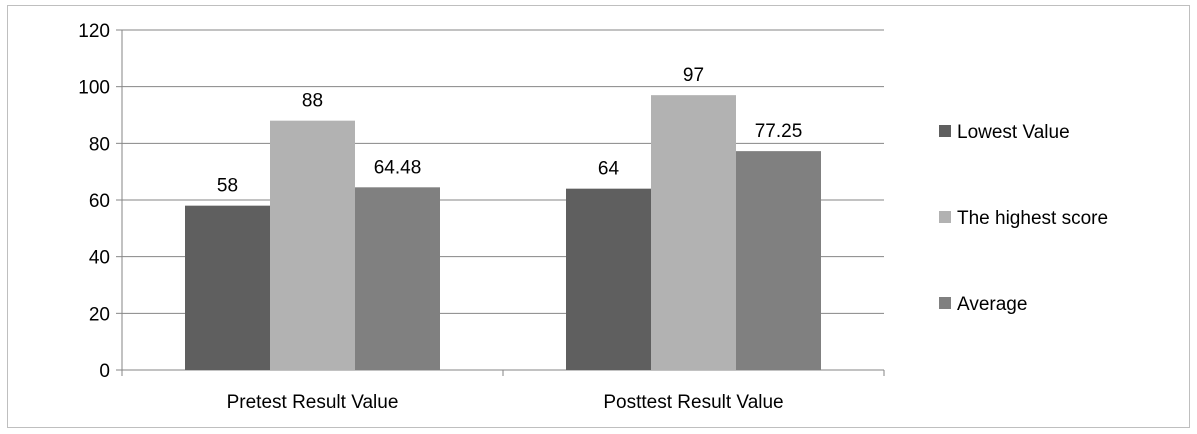 The width and height of the screenshot is (1197, 434). What do you see at coordinates (992, 304) in the screenshot?
I see `legend-label: Average` at bounding box center [992, 304].